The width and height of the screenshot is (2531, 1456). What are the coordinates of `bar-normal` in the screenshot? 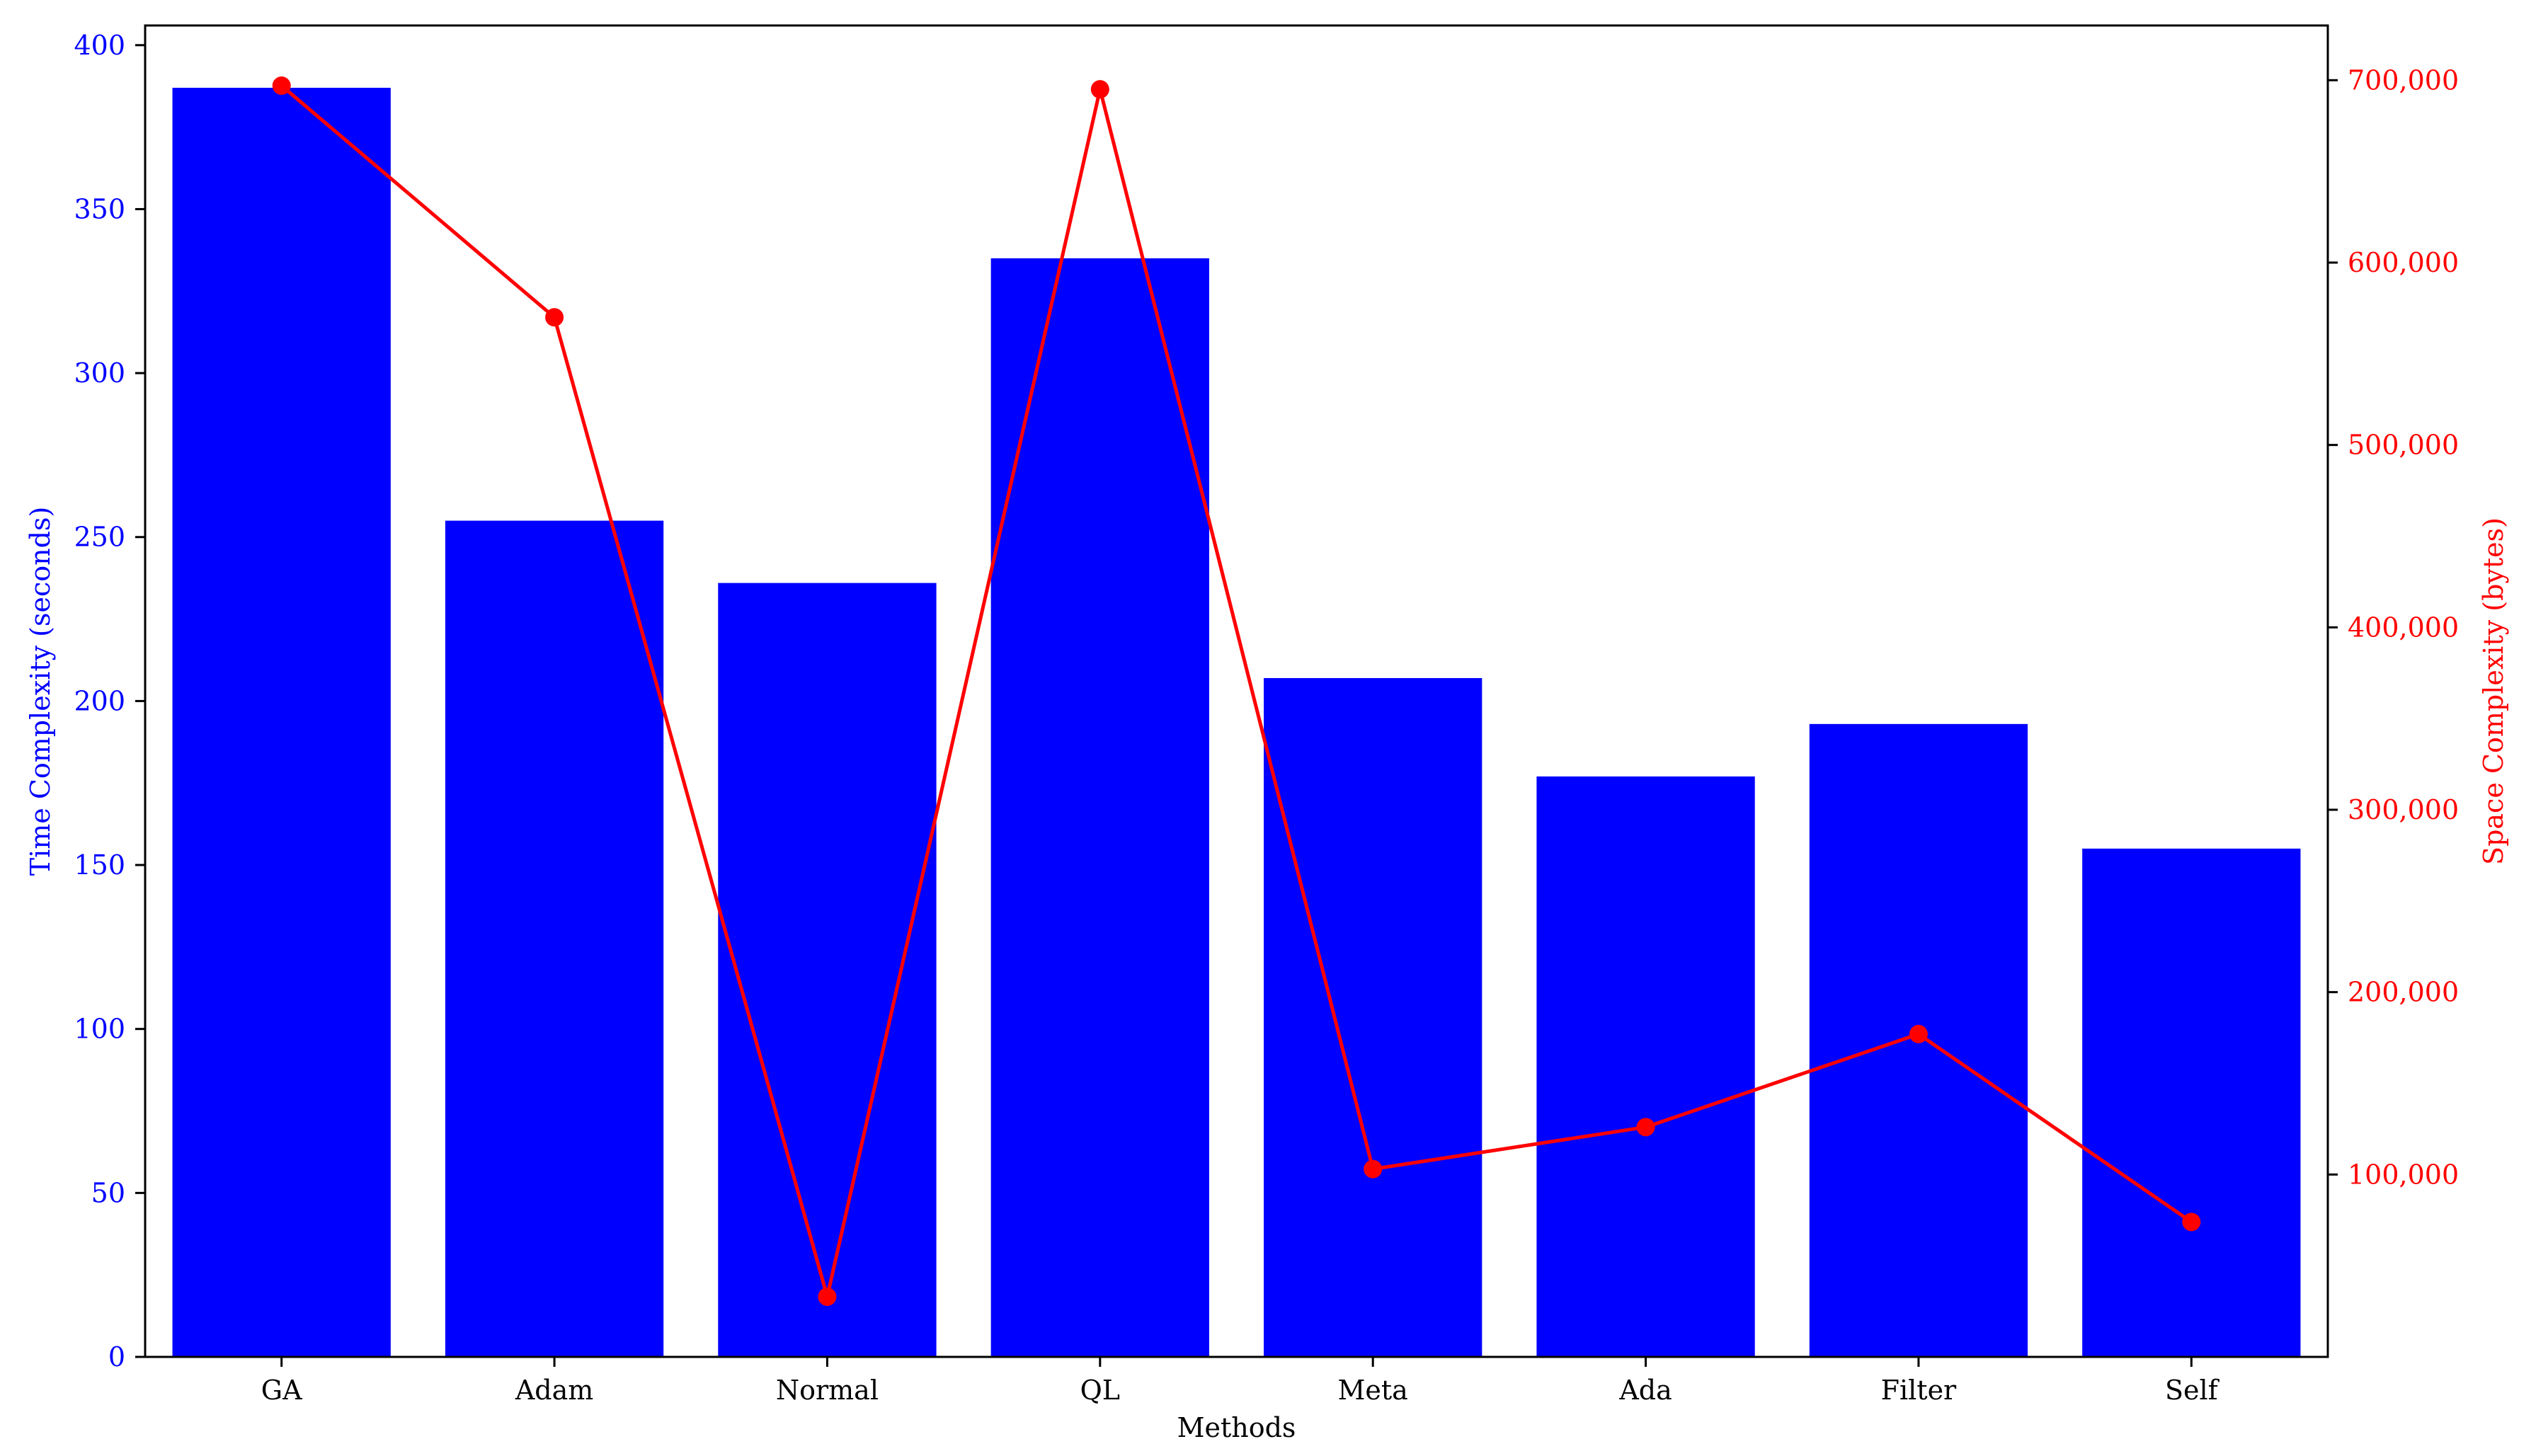 It's located at (827, 970).